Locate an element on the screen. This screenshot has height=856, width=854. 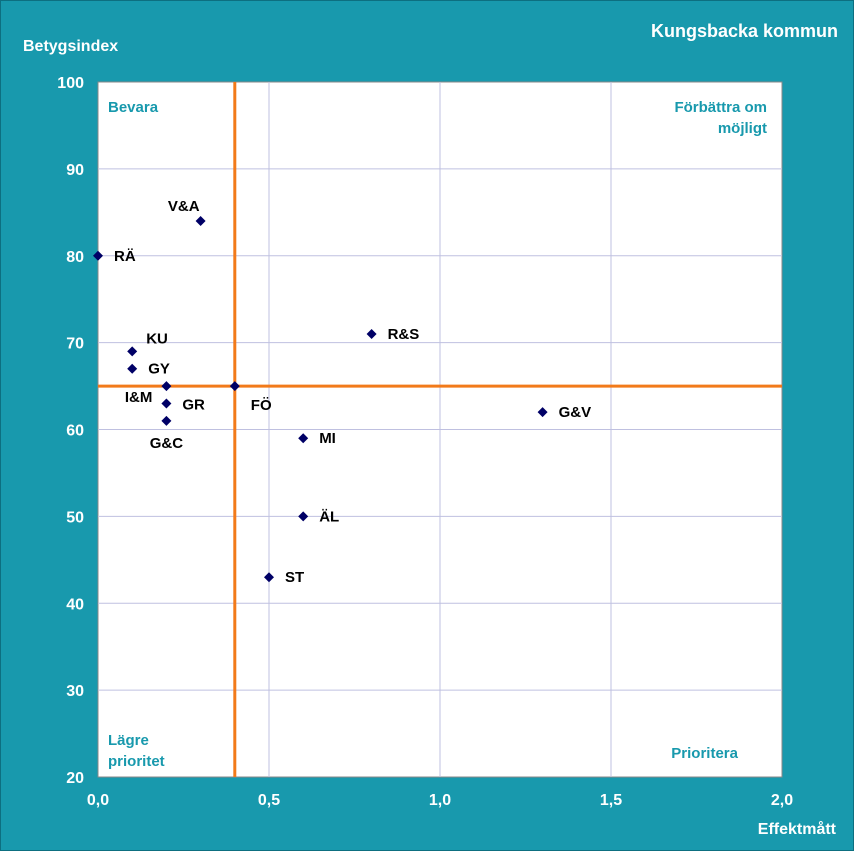
data-point-label: GR is located at coordinates (193, 404).